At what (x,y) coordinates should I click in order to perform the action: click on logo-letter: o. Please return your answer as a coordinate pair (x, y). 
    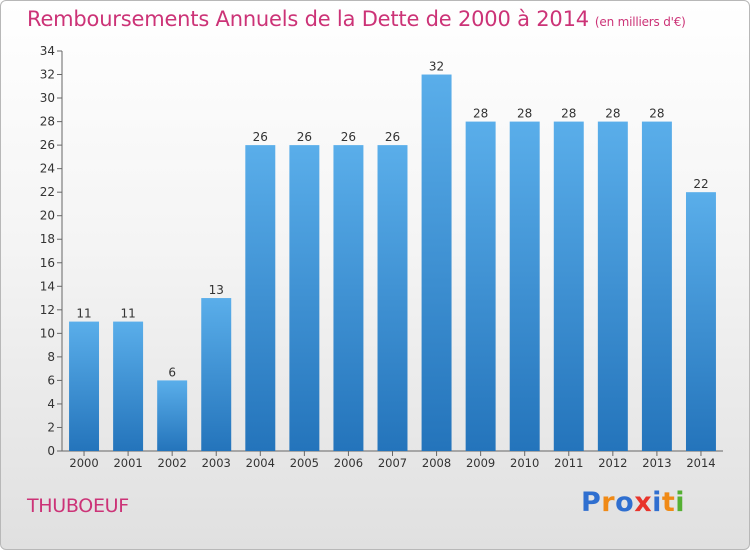
    Looking at the image, I should click on (625, 502).